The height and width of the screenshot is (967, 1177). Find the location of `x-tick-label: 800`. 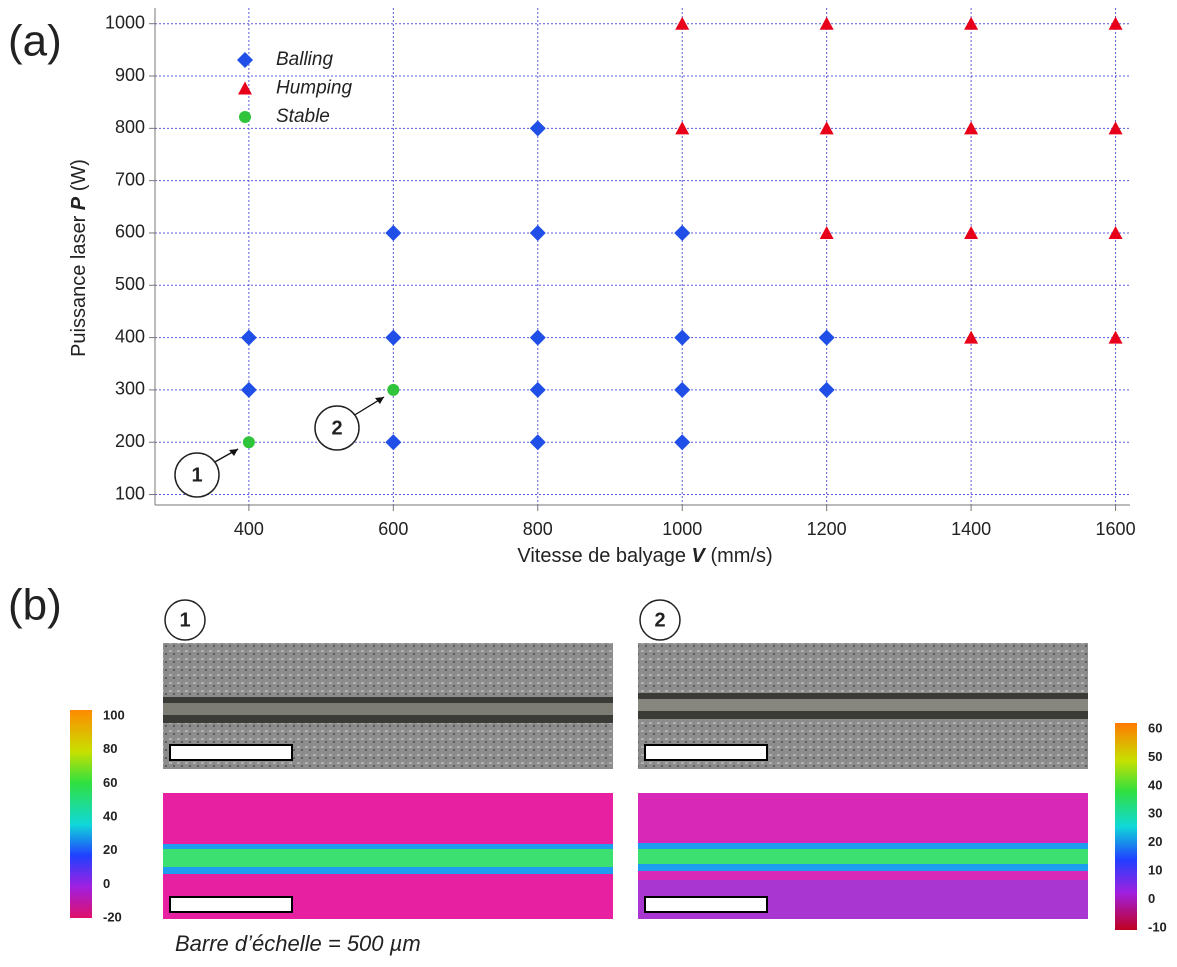

x-tick-label: 800 is located at coordinates (538, 529).